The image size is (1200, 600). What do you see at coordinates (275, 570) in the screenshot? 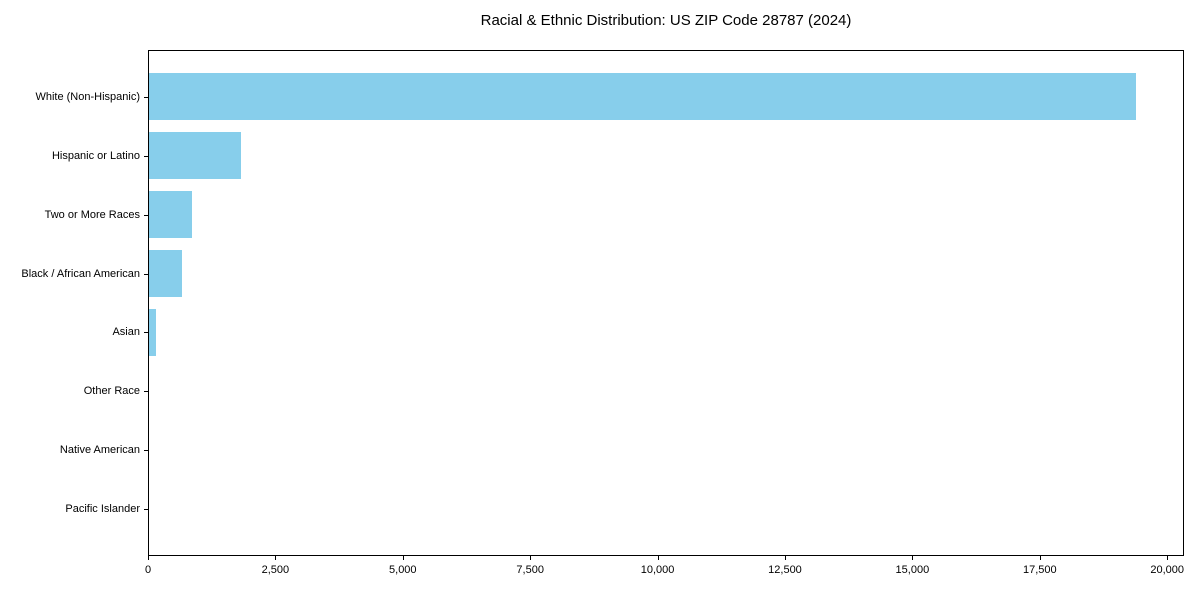
I see `x-tick-label: 2,500` at bounding box center [275, 570].